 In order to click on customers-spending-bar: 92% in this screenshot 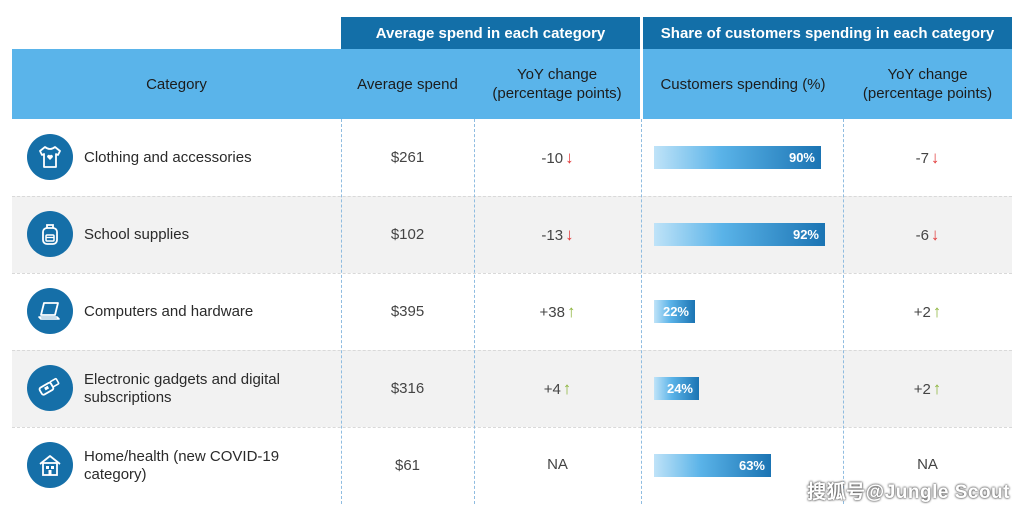, I will do `click(739, 234)`.